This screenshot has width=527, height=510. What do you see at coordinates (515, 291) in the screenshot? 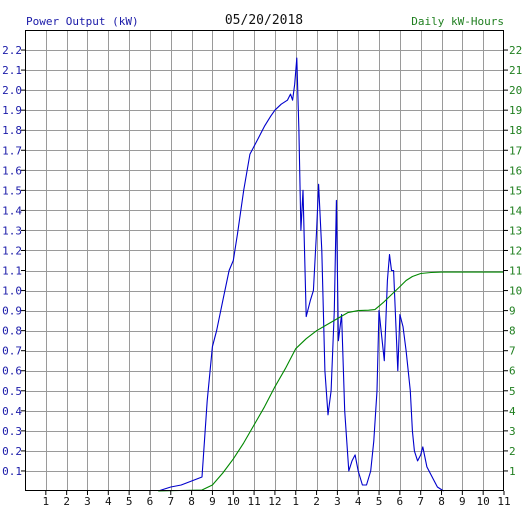
I see `y-right-tick-label: 10` at bounding box center [515, 291].